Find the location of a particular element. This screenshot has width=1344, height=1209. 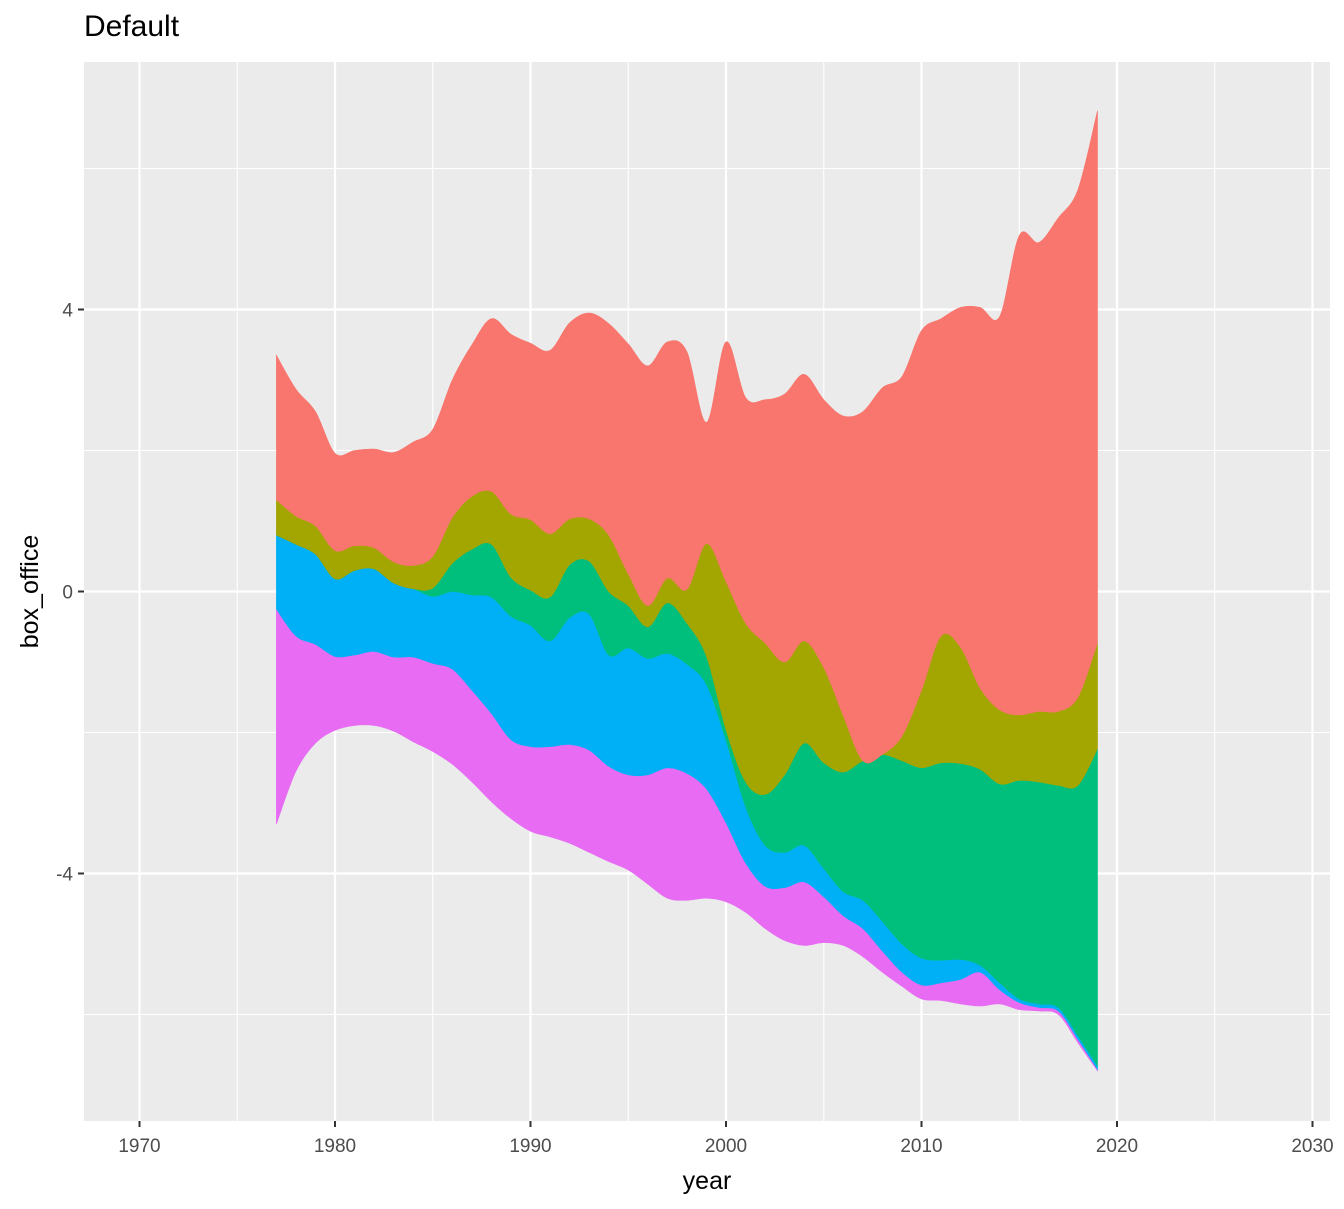

x-tick-label: 2020 is located at coordinates (1117, 1146).